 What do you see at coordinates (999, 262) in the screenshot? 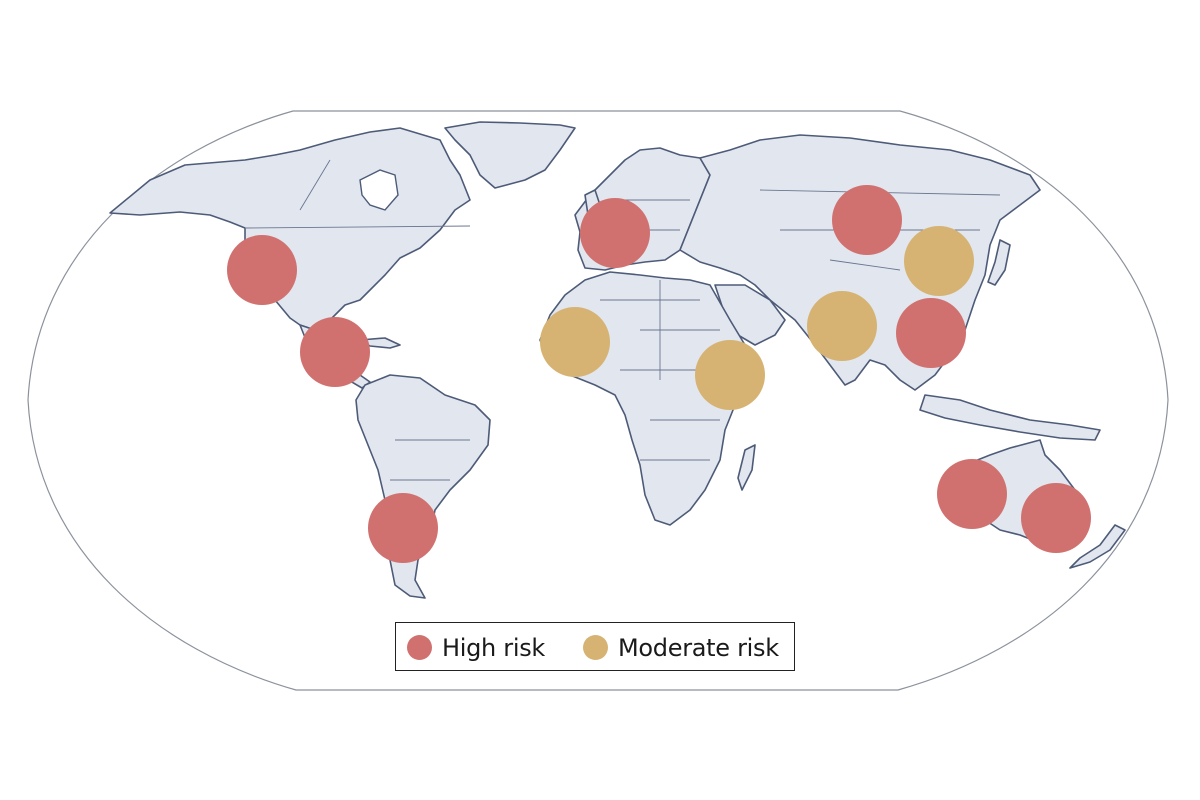
I see `japan` at bounding box center [999, 262].